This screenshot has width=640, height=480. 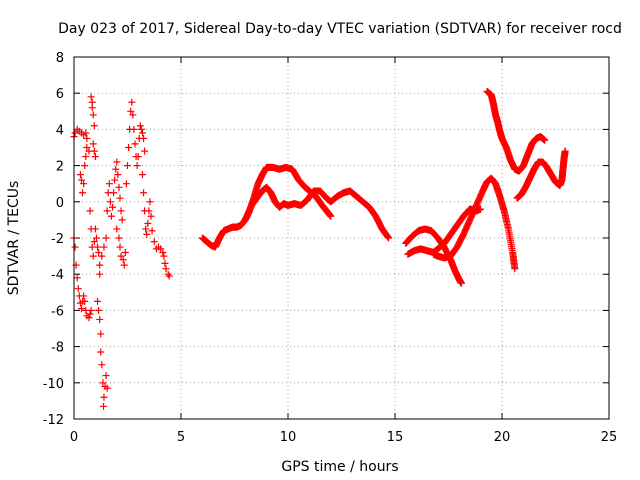 What do you see at coordinates (14, 238) in the screenshot?
I see `y-axis-label: SDTVAR / TECUs` at bounding box center [14, 238].